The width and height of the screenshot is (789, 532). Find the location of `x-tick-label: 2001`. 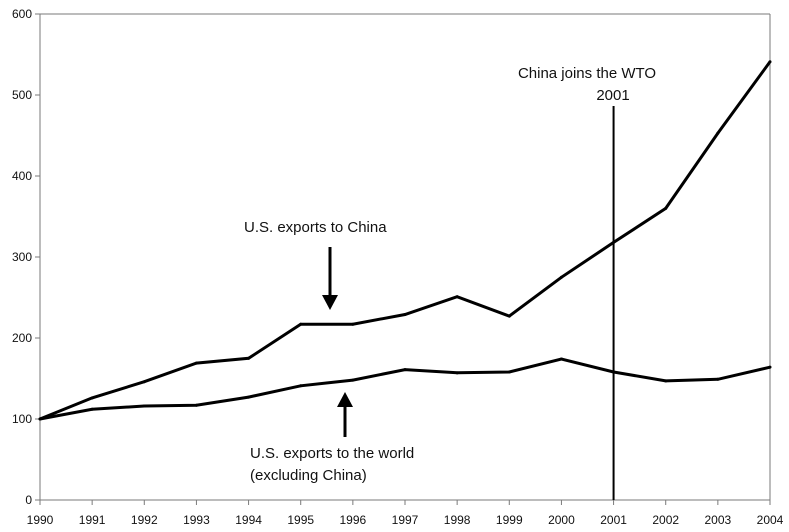

x-tick-label: 2001 is located at coordinates (613, 520).